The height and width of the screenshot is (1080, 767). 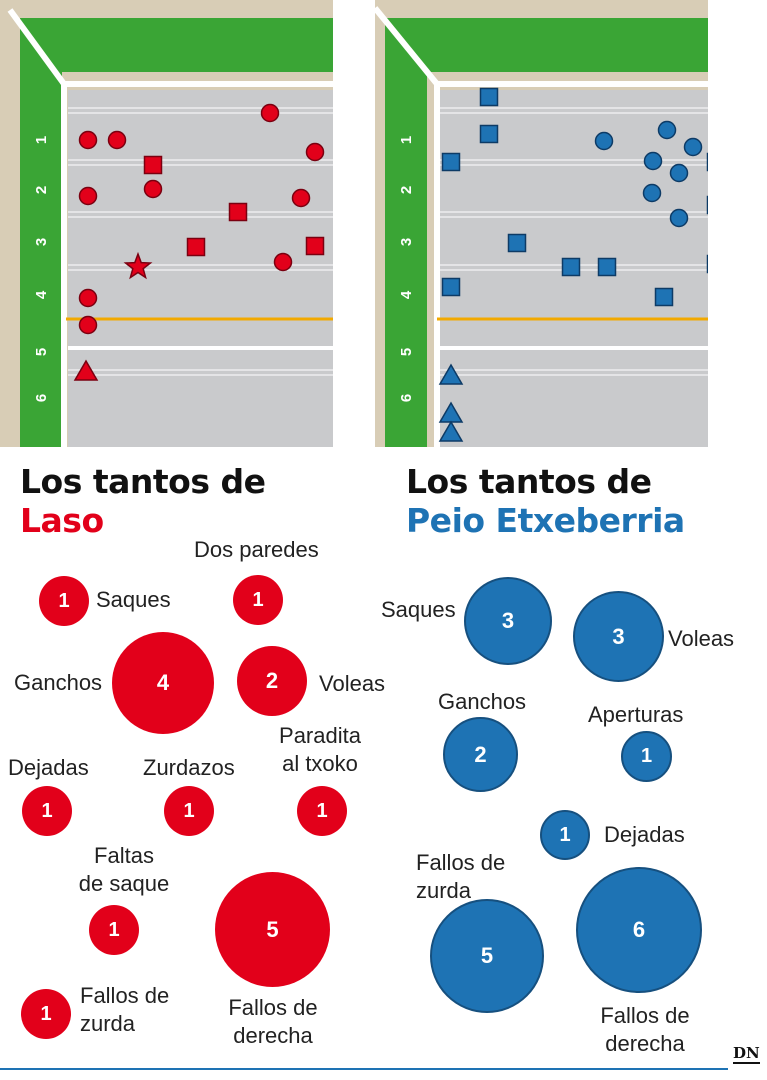 I want to click on etxeberria-title-line1: Los tantos de, so click(x=529, y=481).